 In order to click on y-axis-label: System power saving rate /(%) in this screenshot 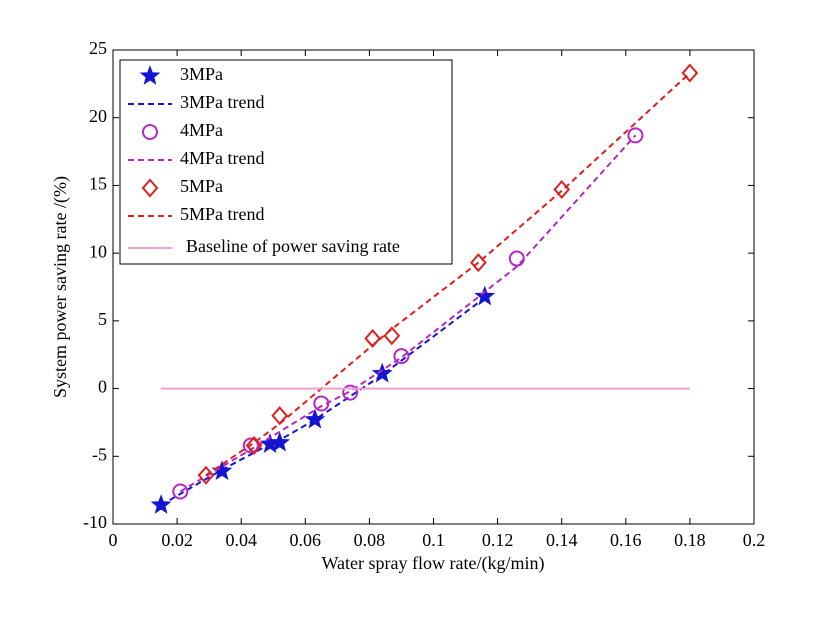, I will do `click(60, 287)`.